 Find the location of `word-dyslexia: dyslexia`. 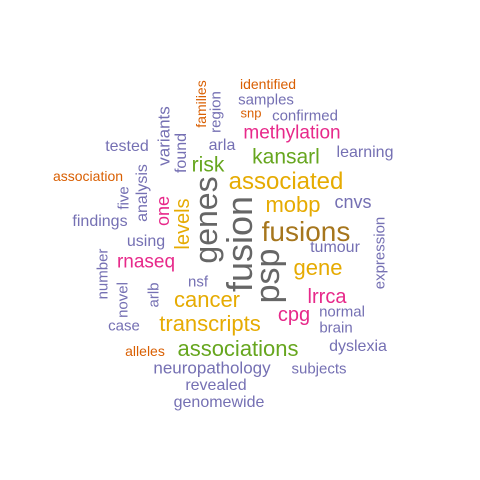

word-dyslexia: dyslexia is located at coordinates (358, 346).